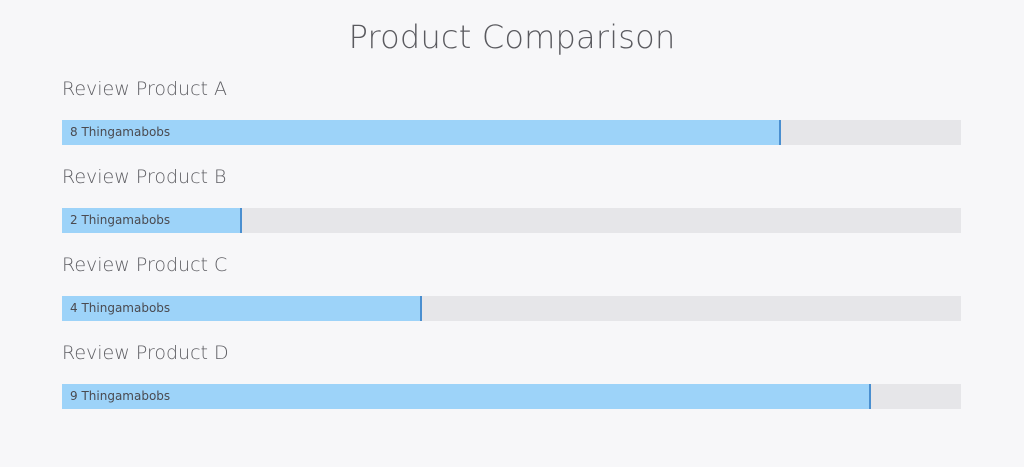 The width and height of the screenshot is (1024, 467). What do you see at coordinates (120, 308) in the screenshot?
I see `data-label: 4 Thingamabobs` at bounding box center [120, 308].